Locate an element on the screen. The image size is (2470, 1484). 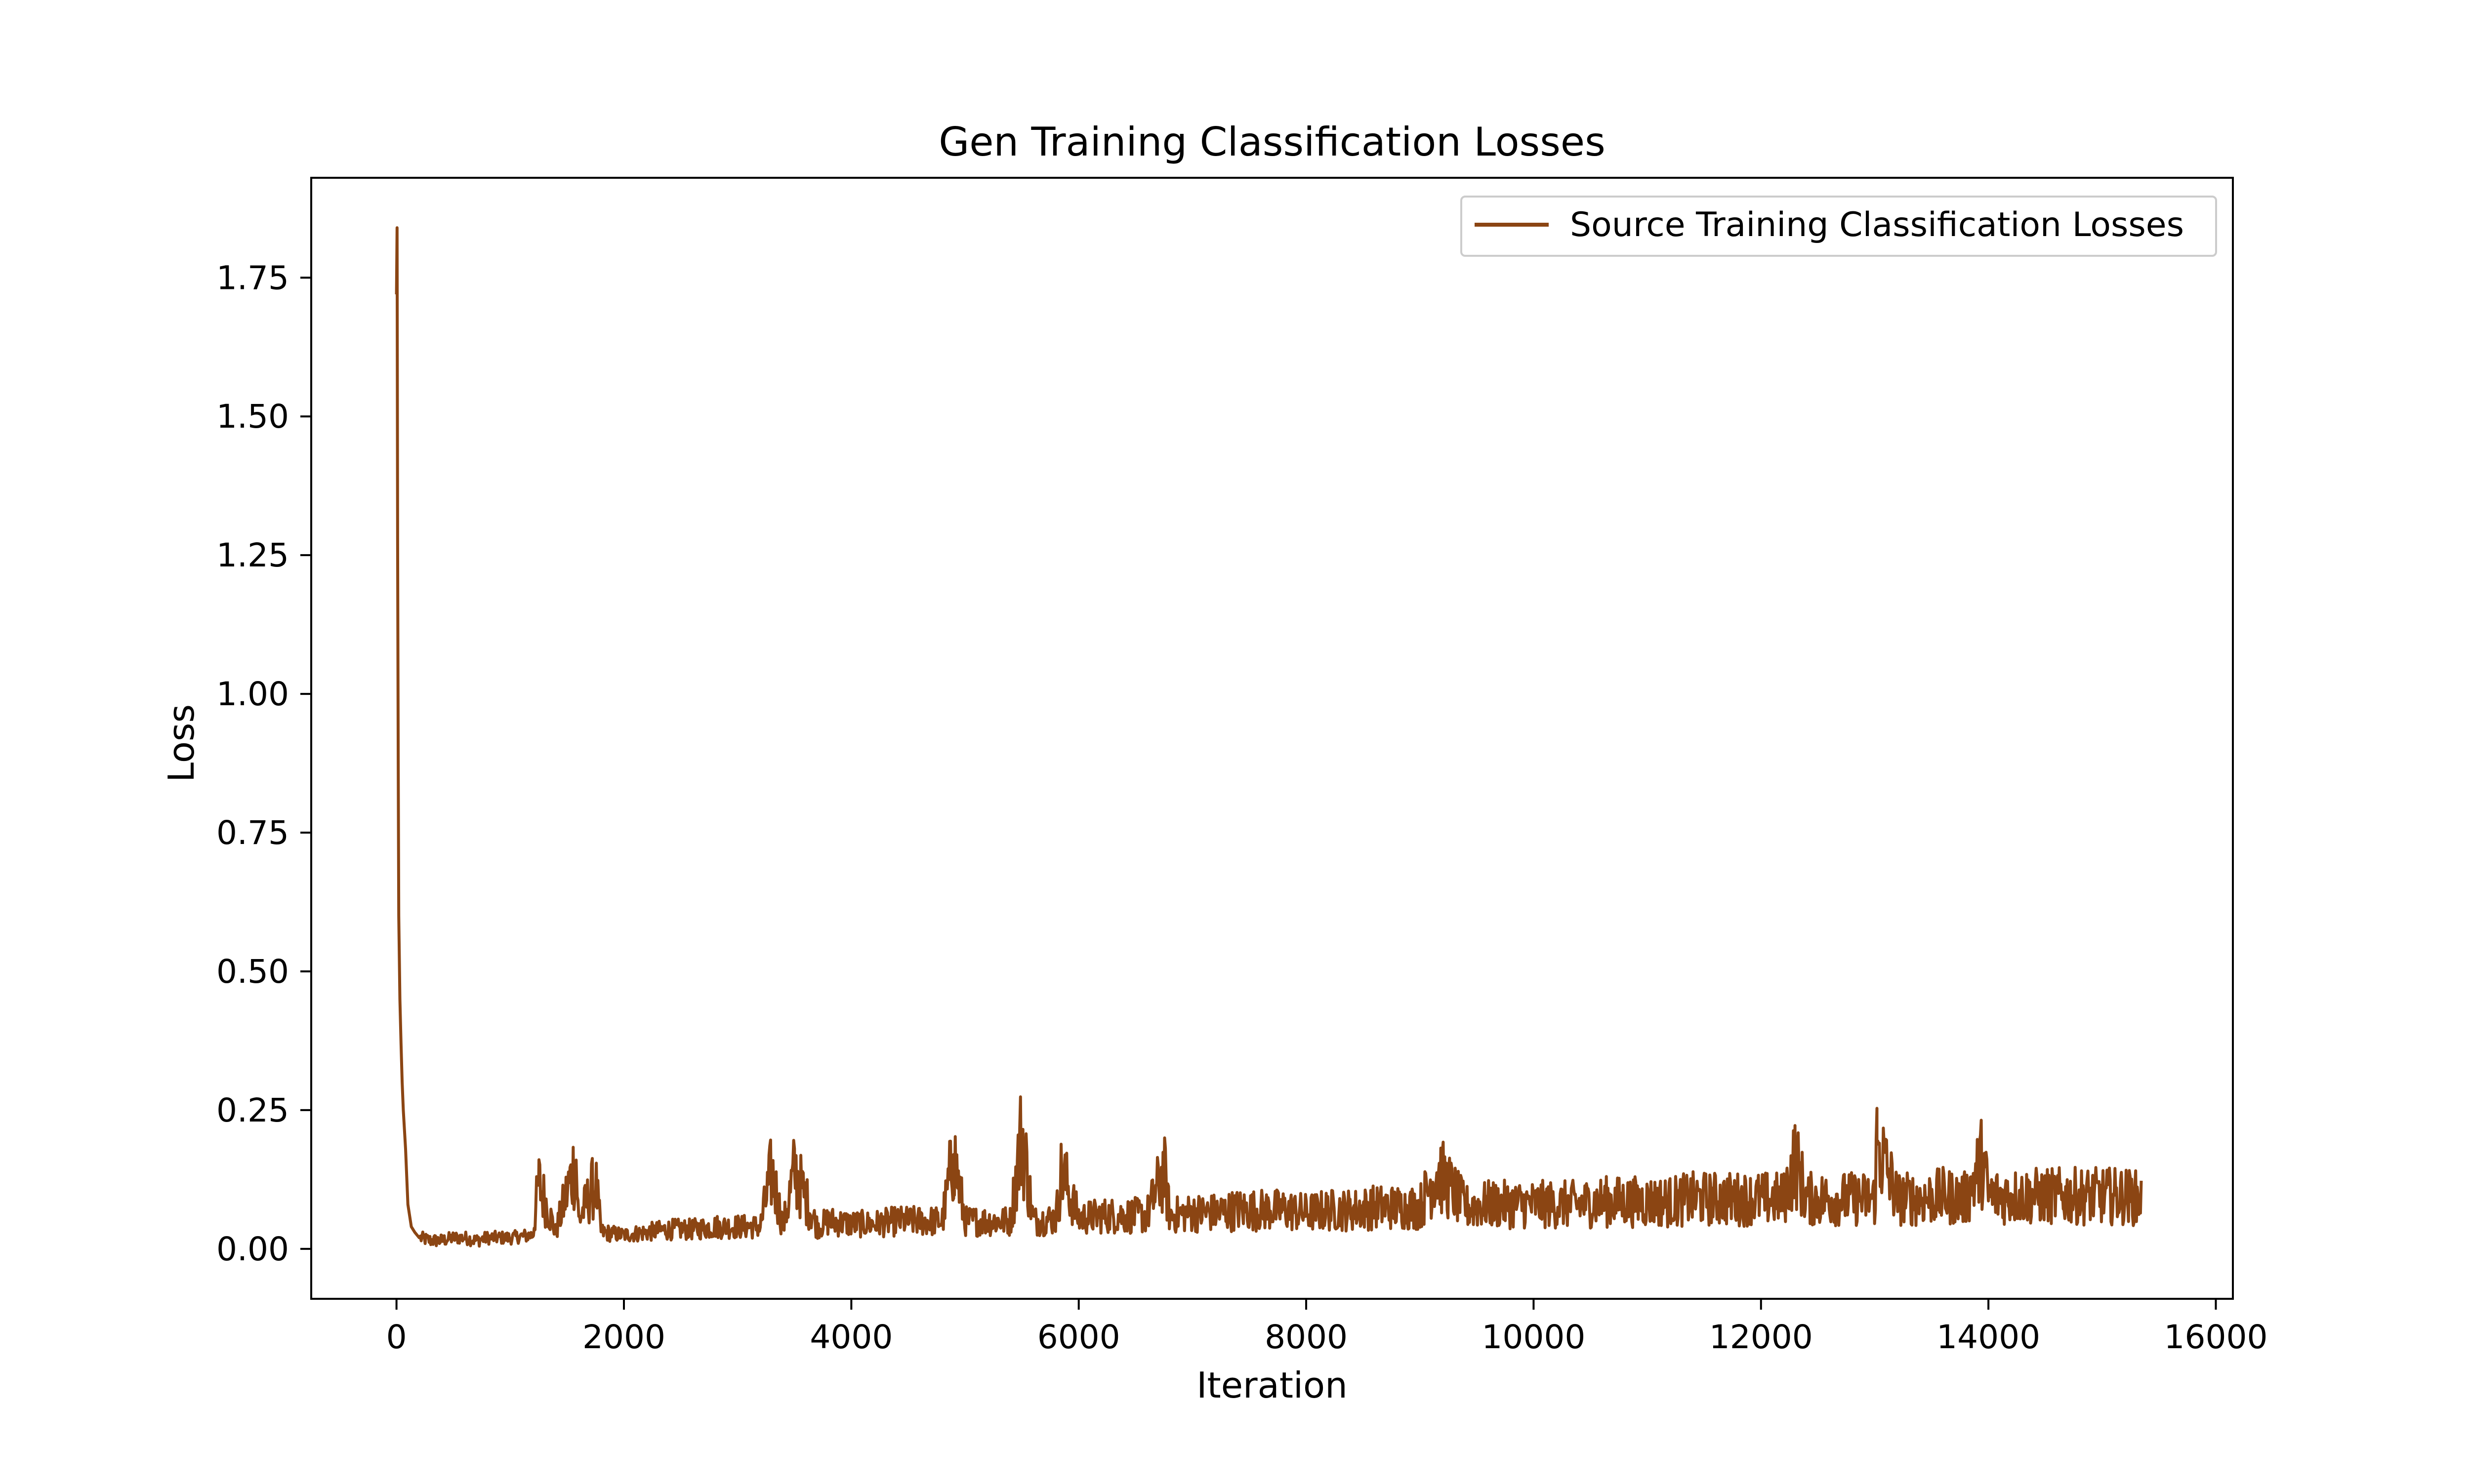
y-tick-label: 1.00 is located at coordinates (252, 694).